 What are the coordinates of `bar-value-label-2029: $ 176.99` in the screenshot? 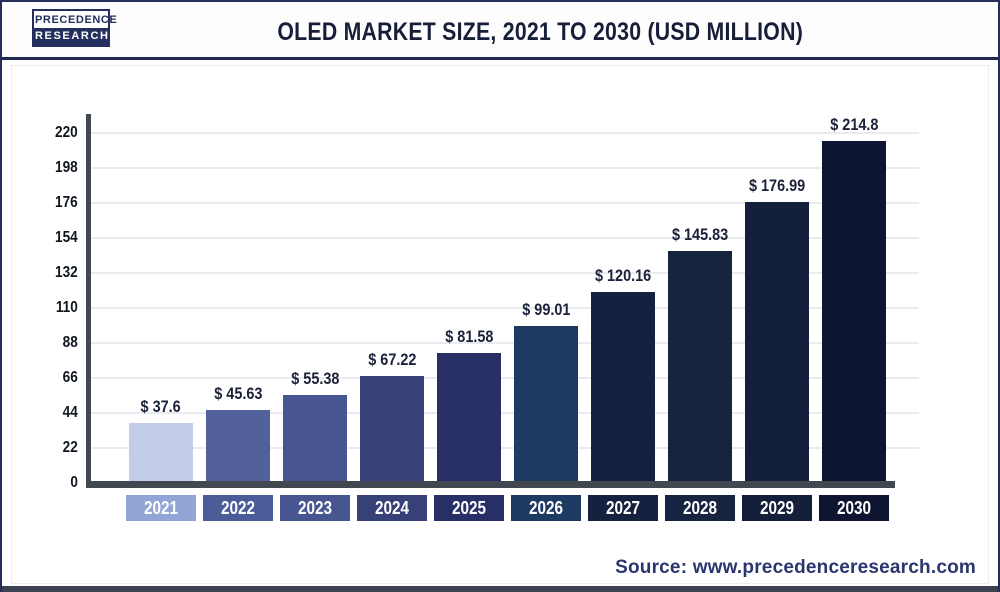 It's located at (777, 186).